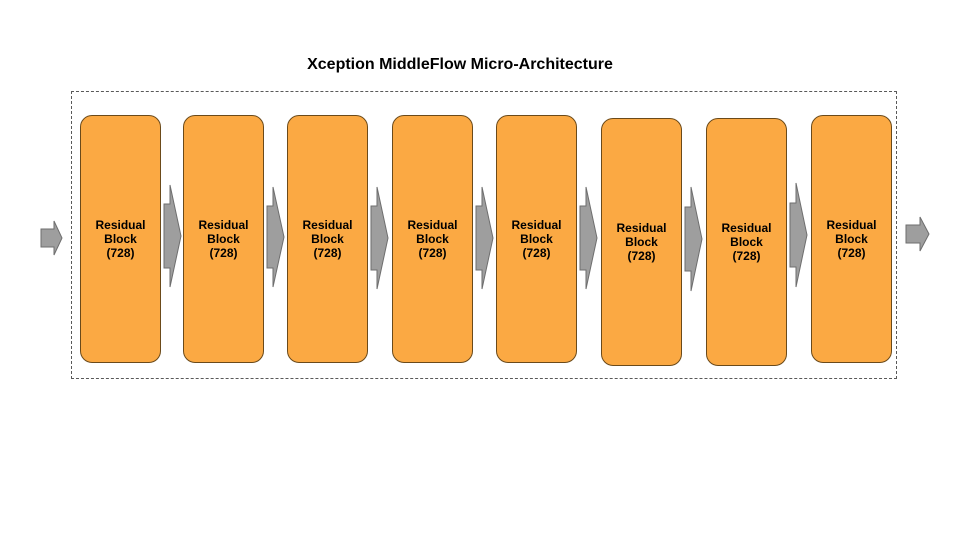 Image resolution: width=960 pixels, height=540 pixels. I want to click on residual-block-3: Residual Block (728), so click(327, 239).